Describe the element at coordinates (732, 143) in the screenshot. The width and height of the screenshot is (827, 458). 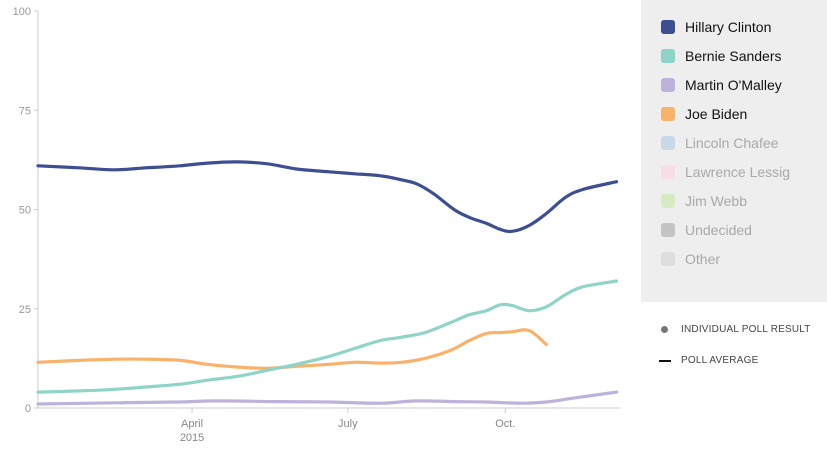
I see `legend-label: Lincoln Chafee` at that location.